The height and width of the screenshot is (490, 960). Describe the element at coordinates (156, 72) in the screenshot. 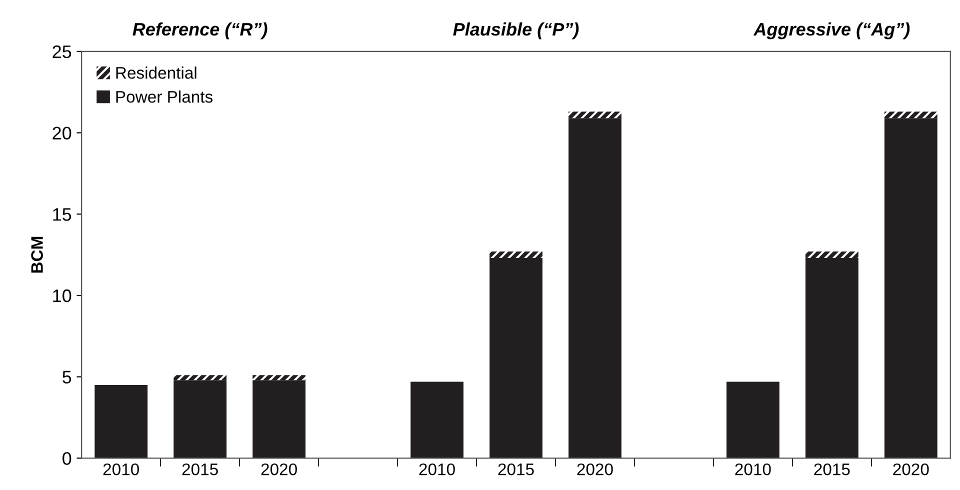

I see `legend-label: Residential` at that location.